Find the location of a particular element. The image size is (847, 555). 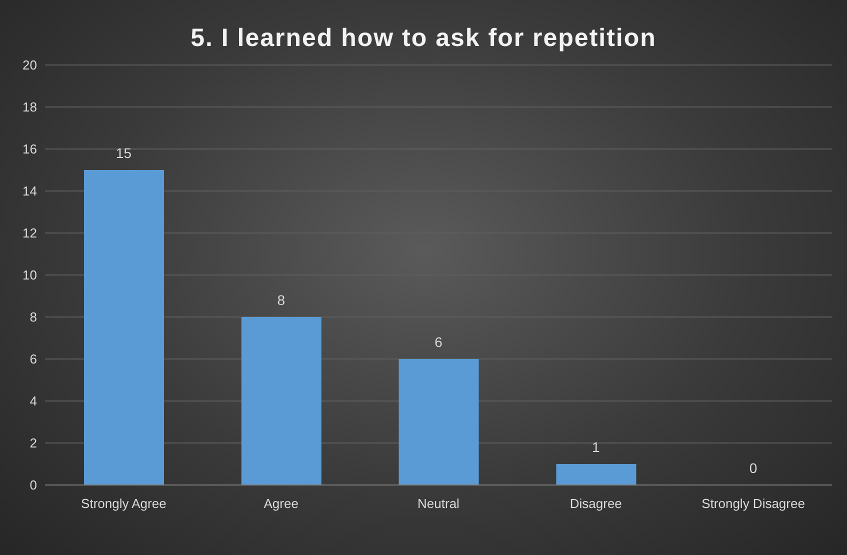

x-tick-label: Disagree is located at coordinates (596, 504).